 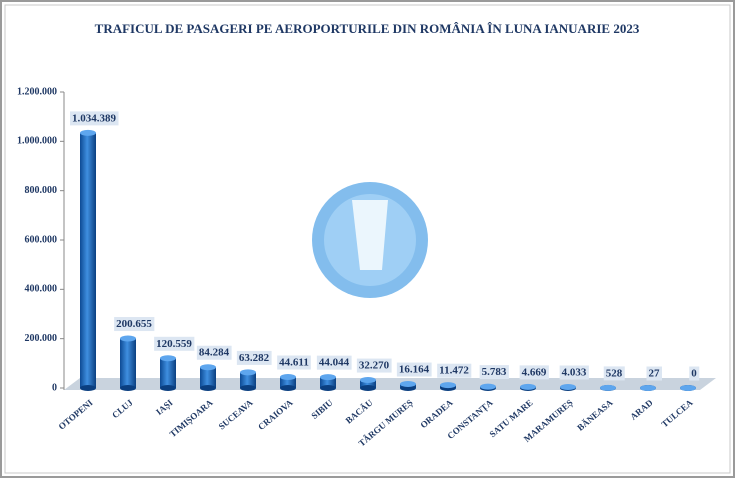 I want to click on x-tick-label: CRAIOVA, so click(x=275, y=414).